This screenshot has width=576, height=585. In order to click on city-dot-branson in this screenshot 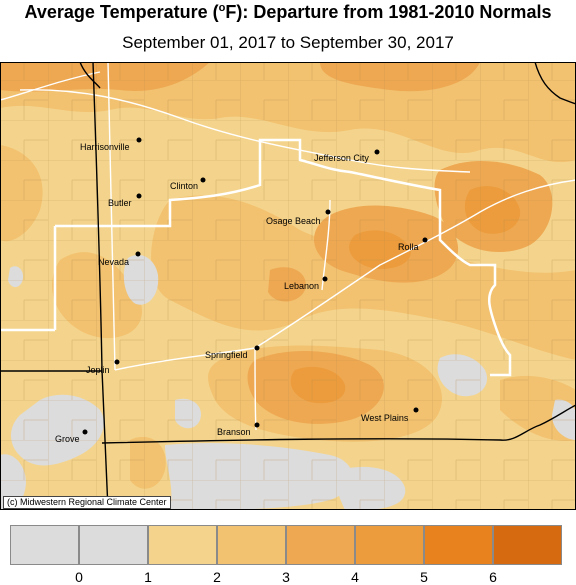, I will do `click(257, 425)`.